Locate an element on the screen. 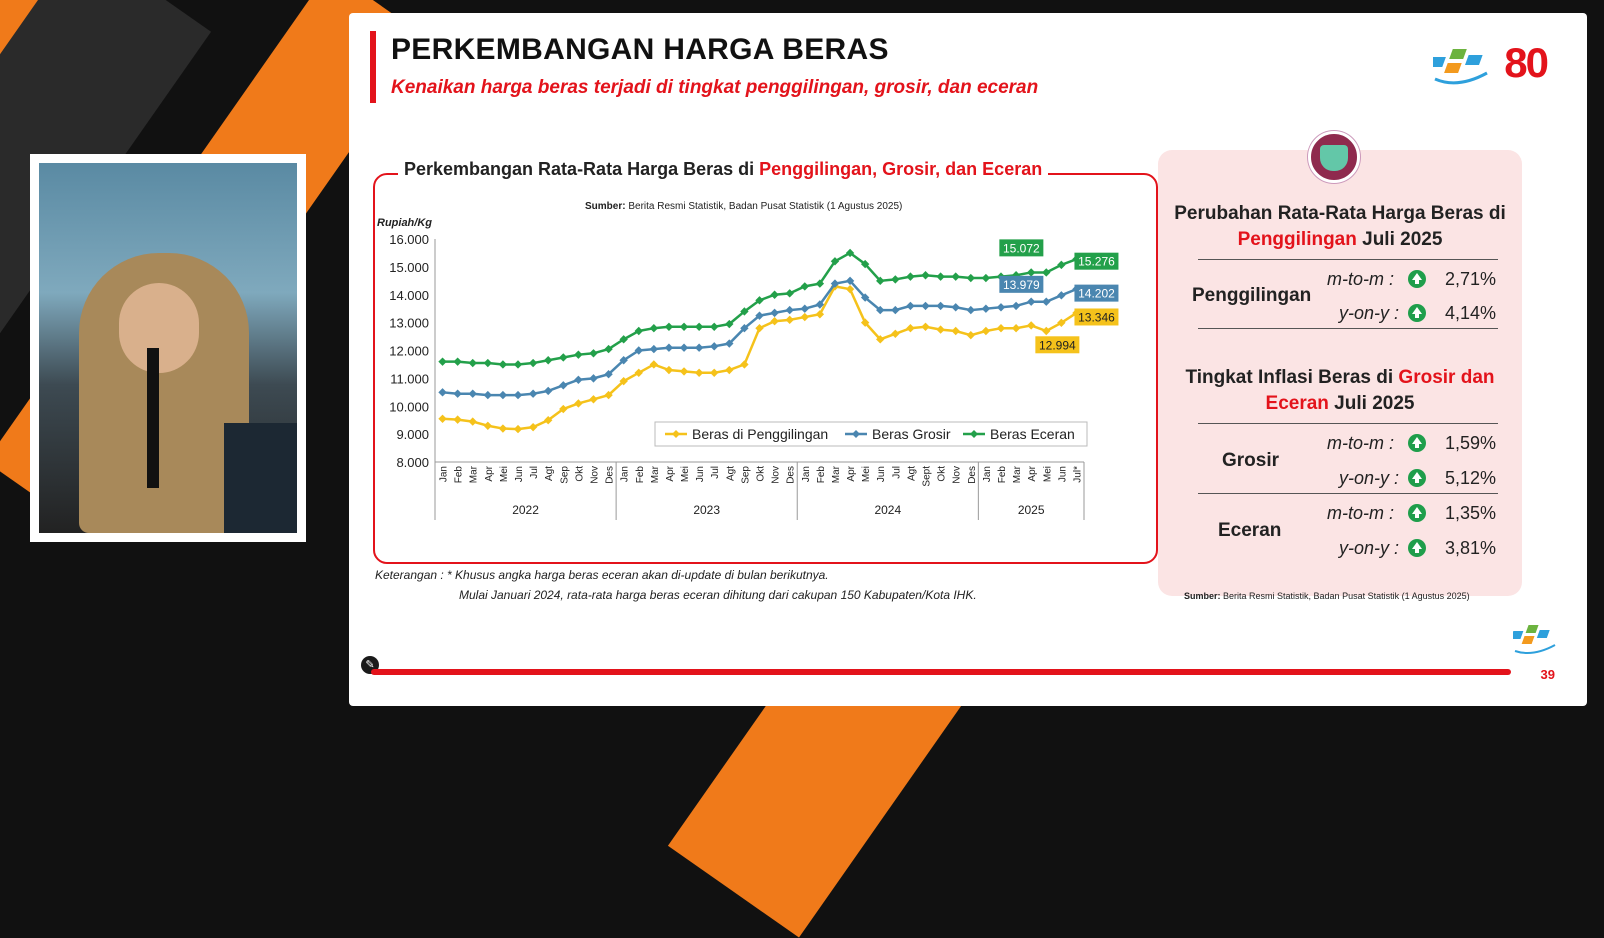 This screenshot has width=1604, height=938. grosir-yoy-label: y-on-y : is located at coordinates (1369, 478).